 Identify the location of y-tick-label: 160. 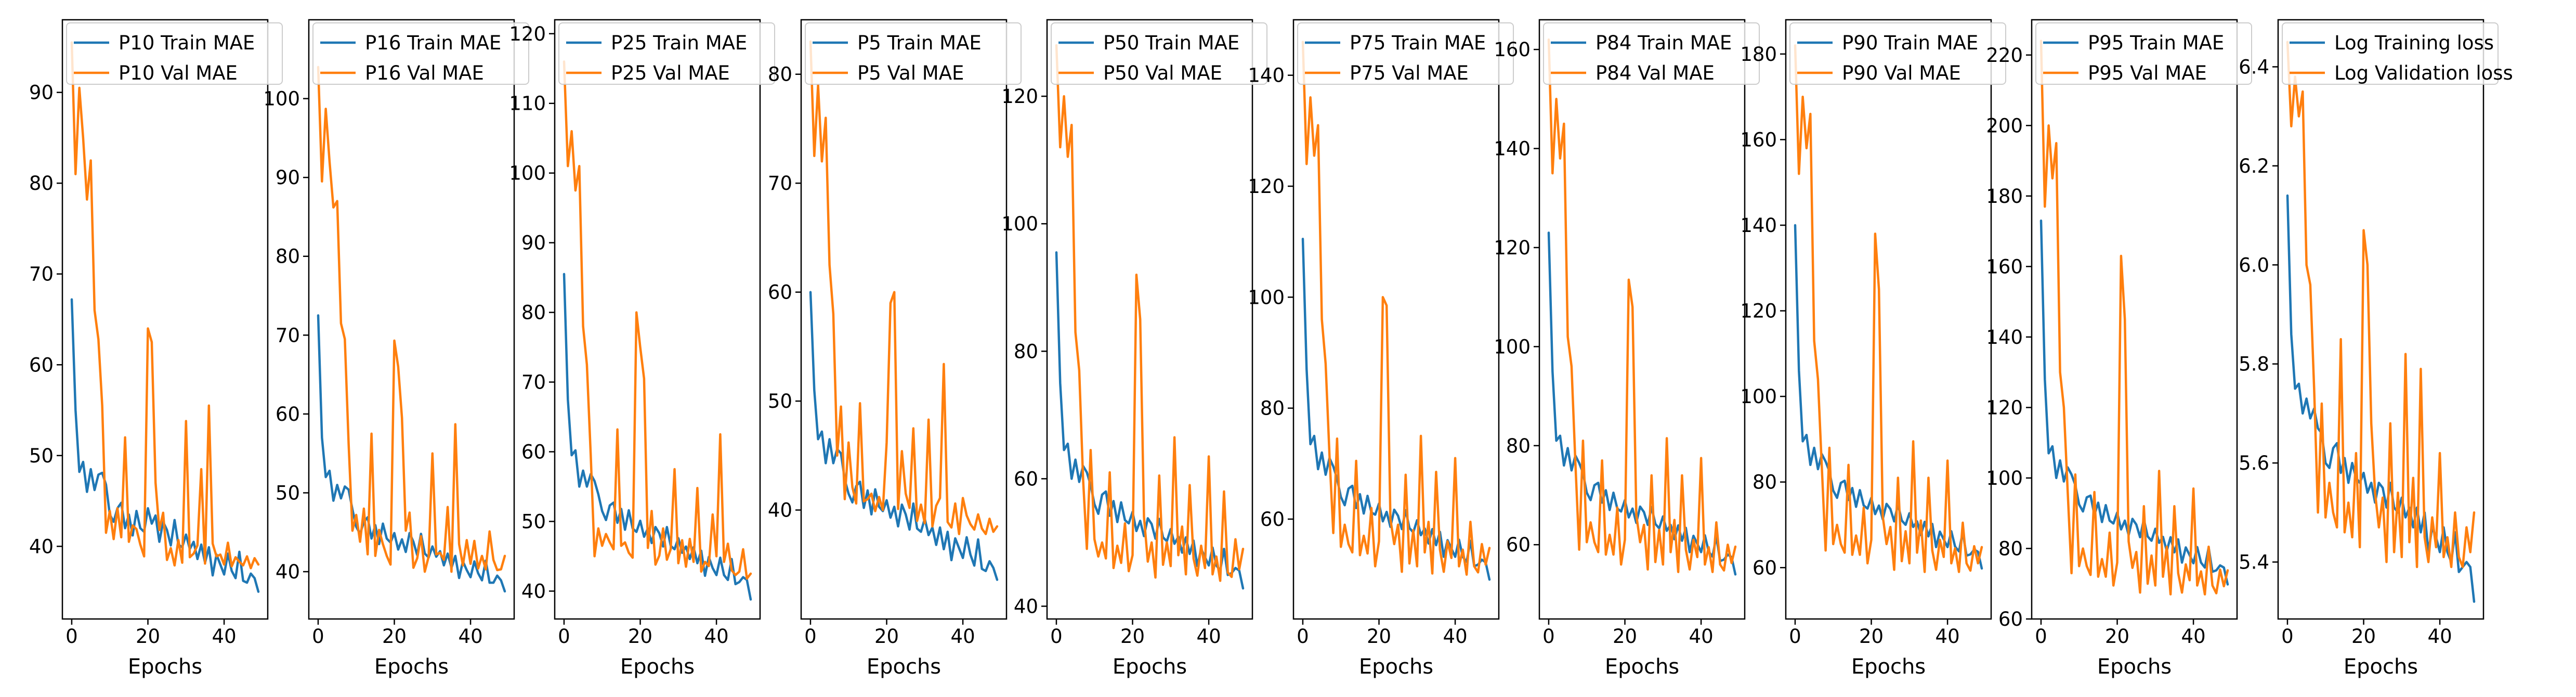
(1512, 49).